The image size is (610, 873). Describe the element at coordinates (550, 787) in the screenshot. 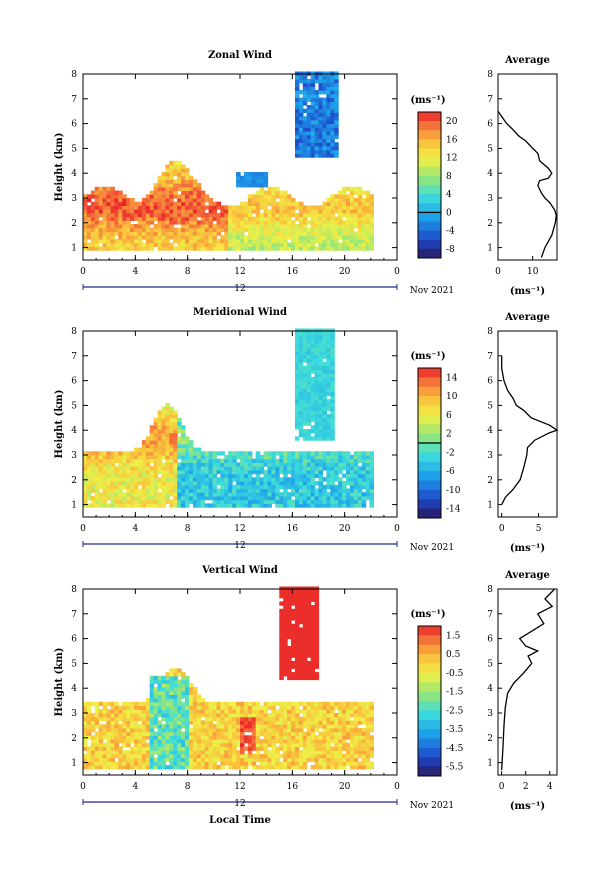

I see `average-x-tick-label: 4` at that location.